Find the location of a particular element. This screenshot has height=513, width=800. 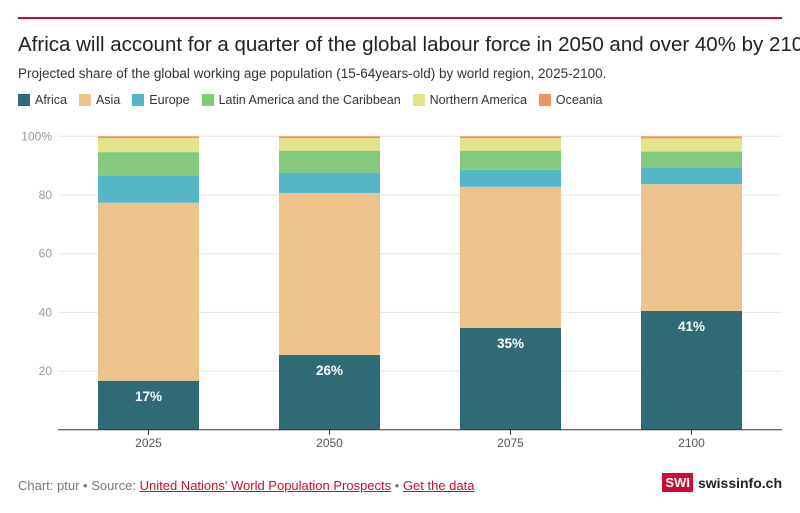

legend-item-oceania: Oceania is located at coordinates (570, 100).